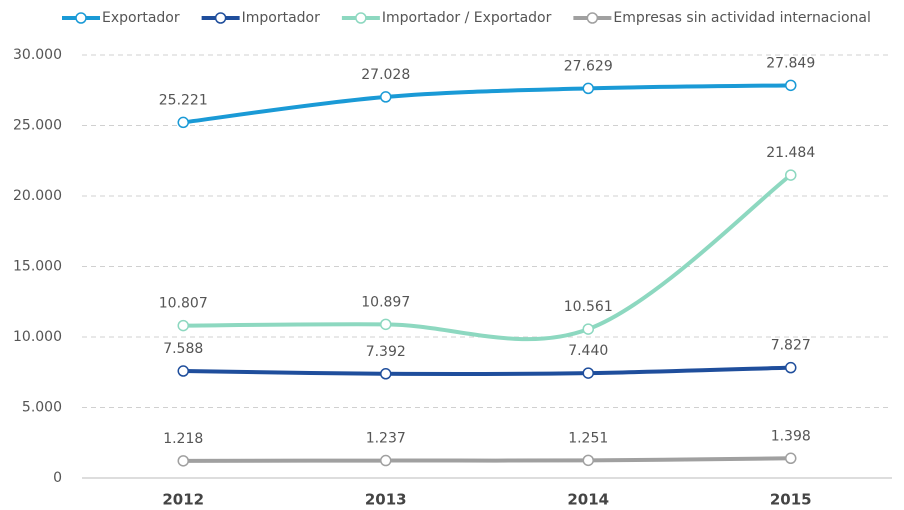 Image resolution: width=904 pixels, height=510 pixels. I want to click on legend-label: Exportador, so click(141, 18).